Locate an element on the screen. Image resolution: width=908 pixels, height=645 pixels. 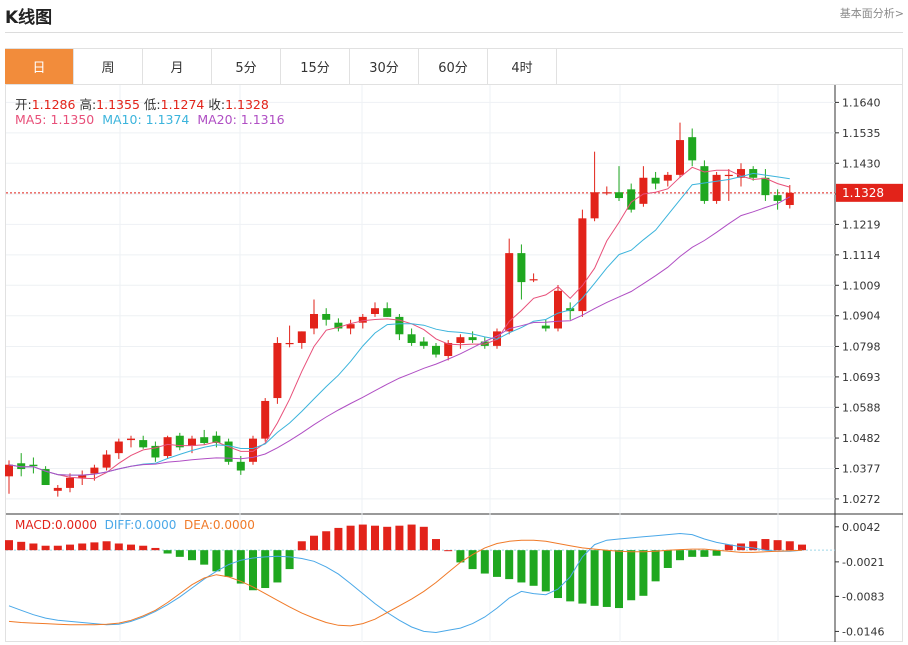
diff-value: 0.0000 is located at coordinates (155, 525).